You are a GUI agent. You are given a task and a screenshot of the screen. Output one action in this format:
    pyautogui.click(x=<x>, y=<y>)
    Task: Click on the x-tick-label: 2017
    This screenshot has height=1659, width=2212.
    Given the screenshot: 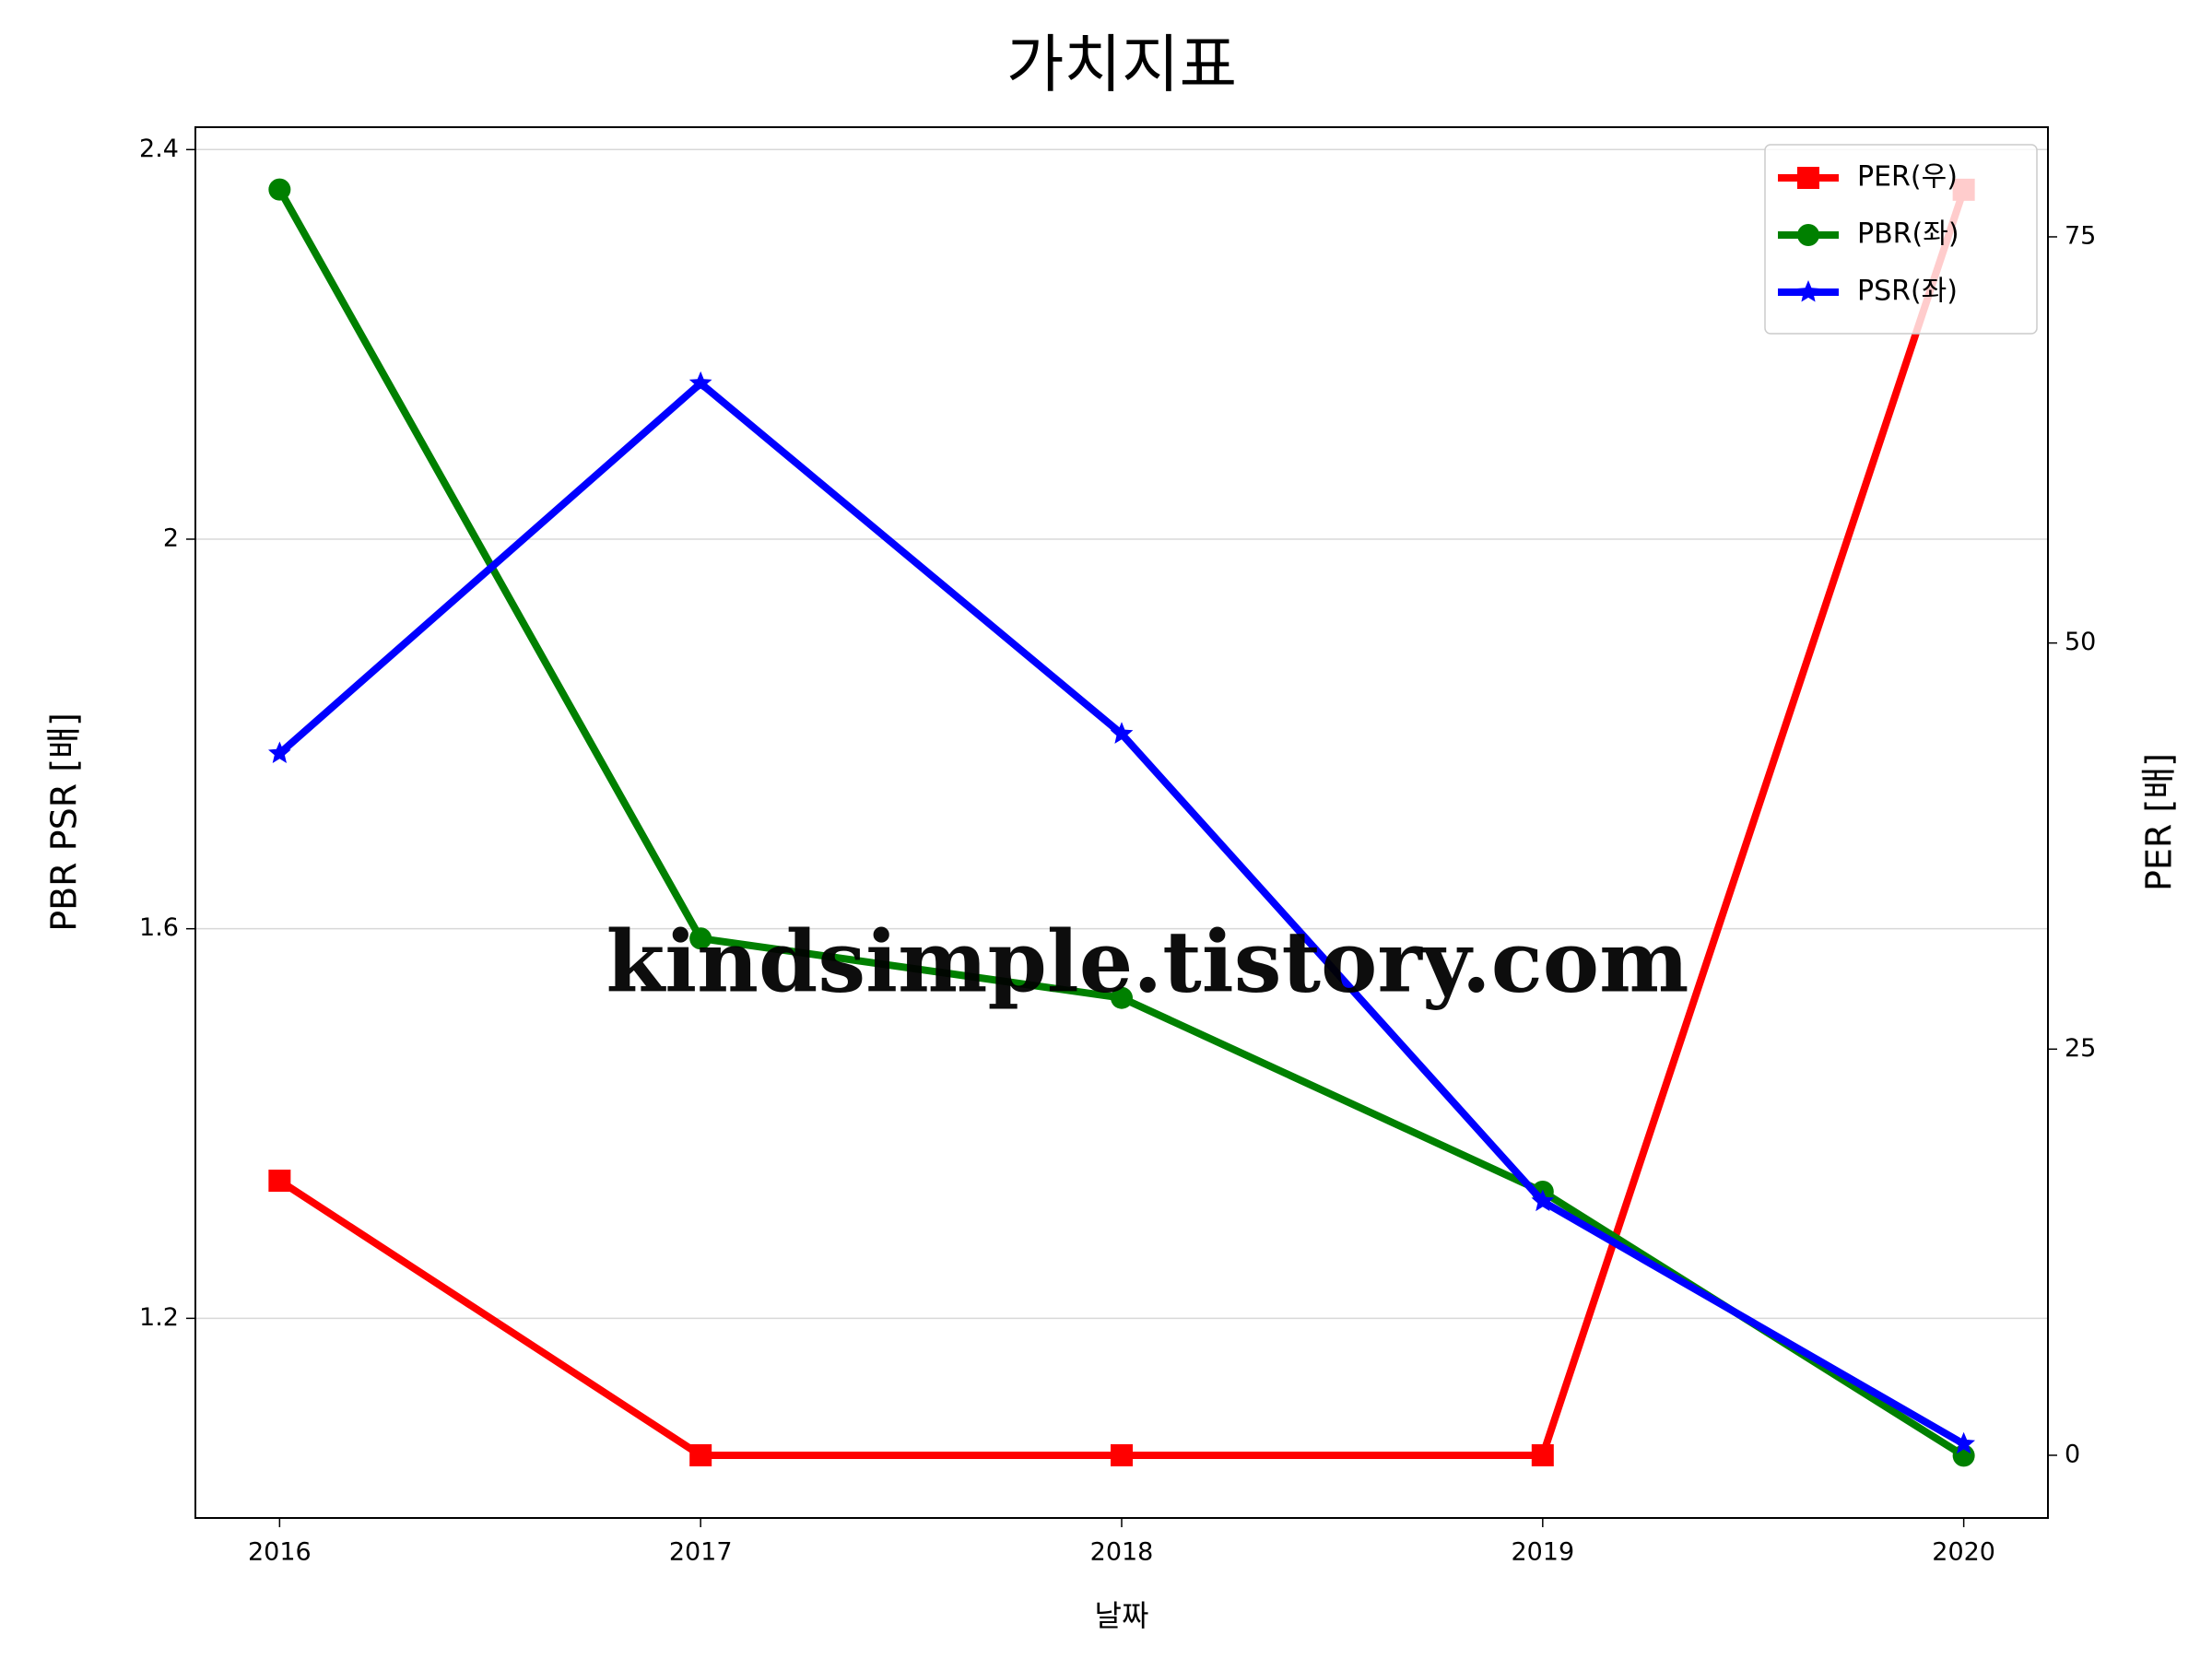 What is the action you would take?
    pyautogui.click(x=701, y=1552)
    